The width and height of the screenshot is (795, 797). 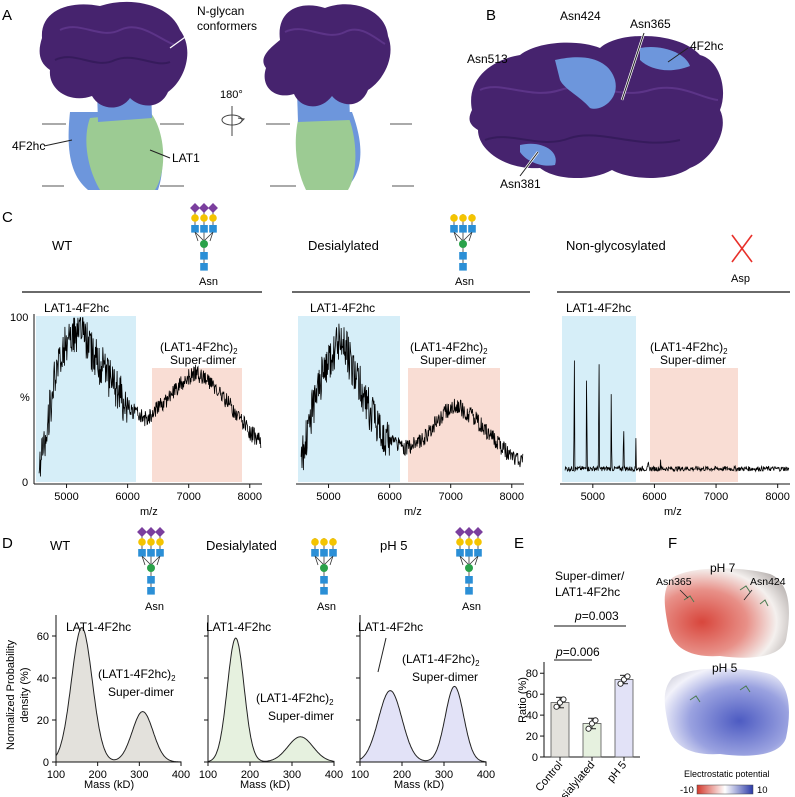 What do you see at coordinates (241, 545) in the screenshot?
I see `d-header-desialylated: Desialylated` at bounding box center [241, 545].